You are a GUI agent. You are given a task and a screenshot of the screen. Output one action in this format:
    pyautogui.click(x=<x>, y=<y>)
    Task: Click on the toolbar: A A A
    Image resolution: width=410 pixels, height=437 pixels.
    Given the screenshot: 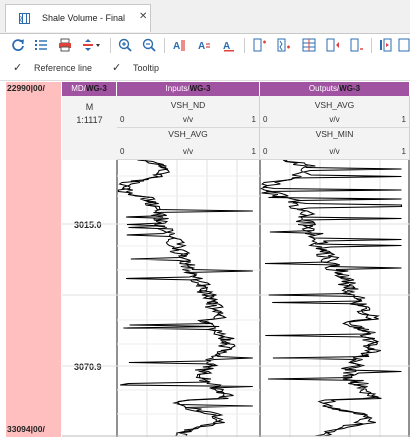 What is the action you would take?
    pyautogui.click(x=205, y=46)
    